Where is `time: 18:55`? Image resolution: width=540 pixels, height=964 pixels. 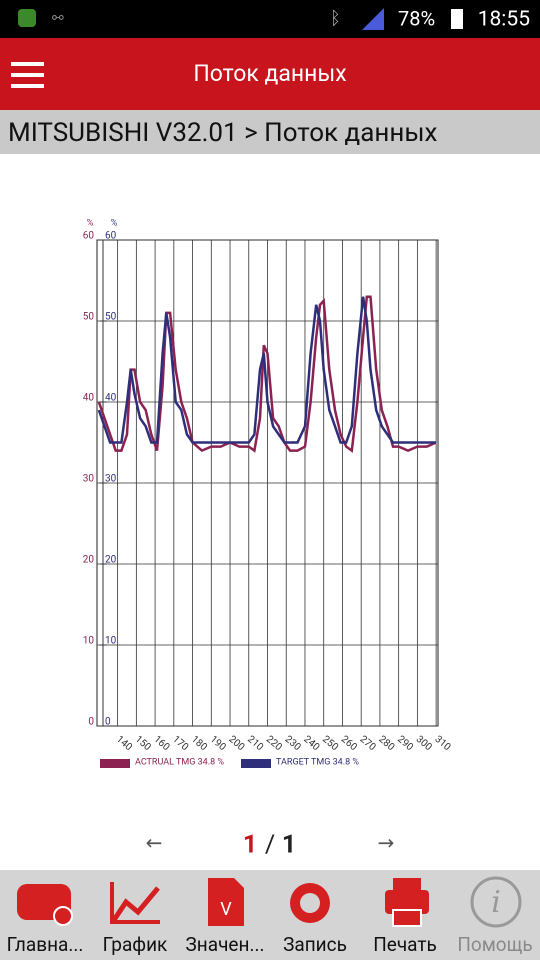
time: 18:55 is located at coordinates (504, 20).